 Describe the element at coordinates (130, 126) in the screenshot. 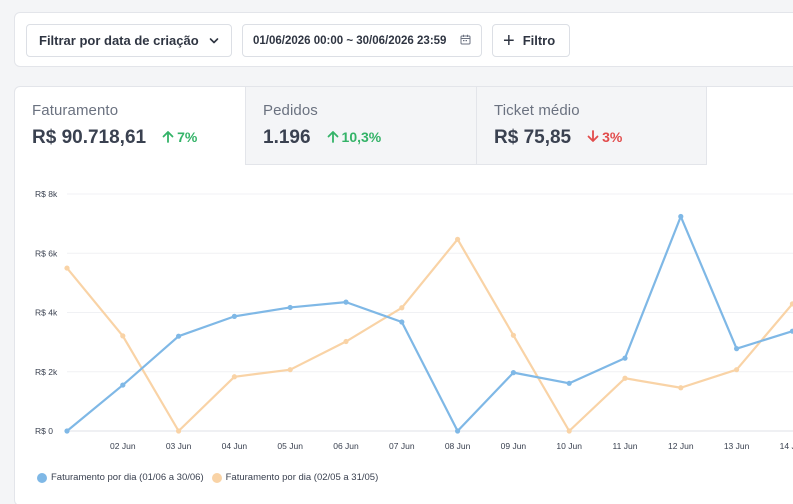

I see `kpi-tab-faturamento: Faturamento R$ 90.718,61 7%` at that location.